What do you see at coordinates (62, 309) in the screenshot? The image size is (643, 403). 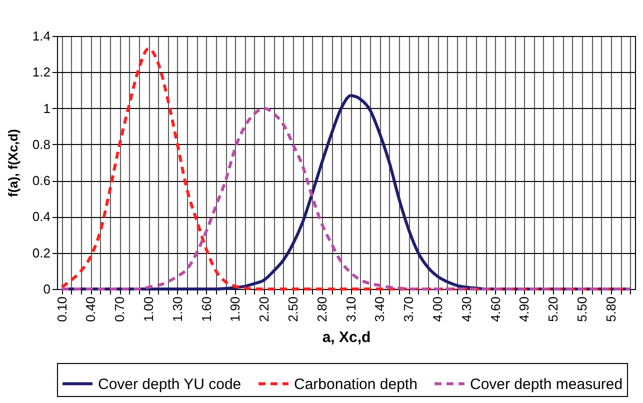 I see `x-tick-label: 0.10` at bounding box center [62, 309].